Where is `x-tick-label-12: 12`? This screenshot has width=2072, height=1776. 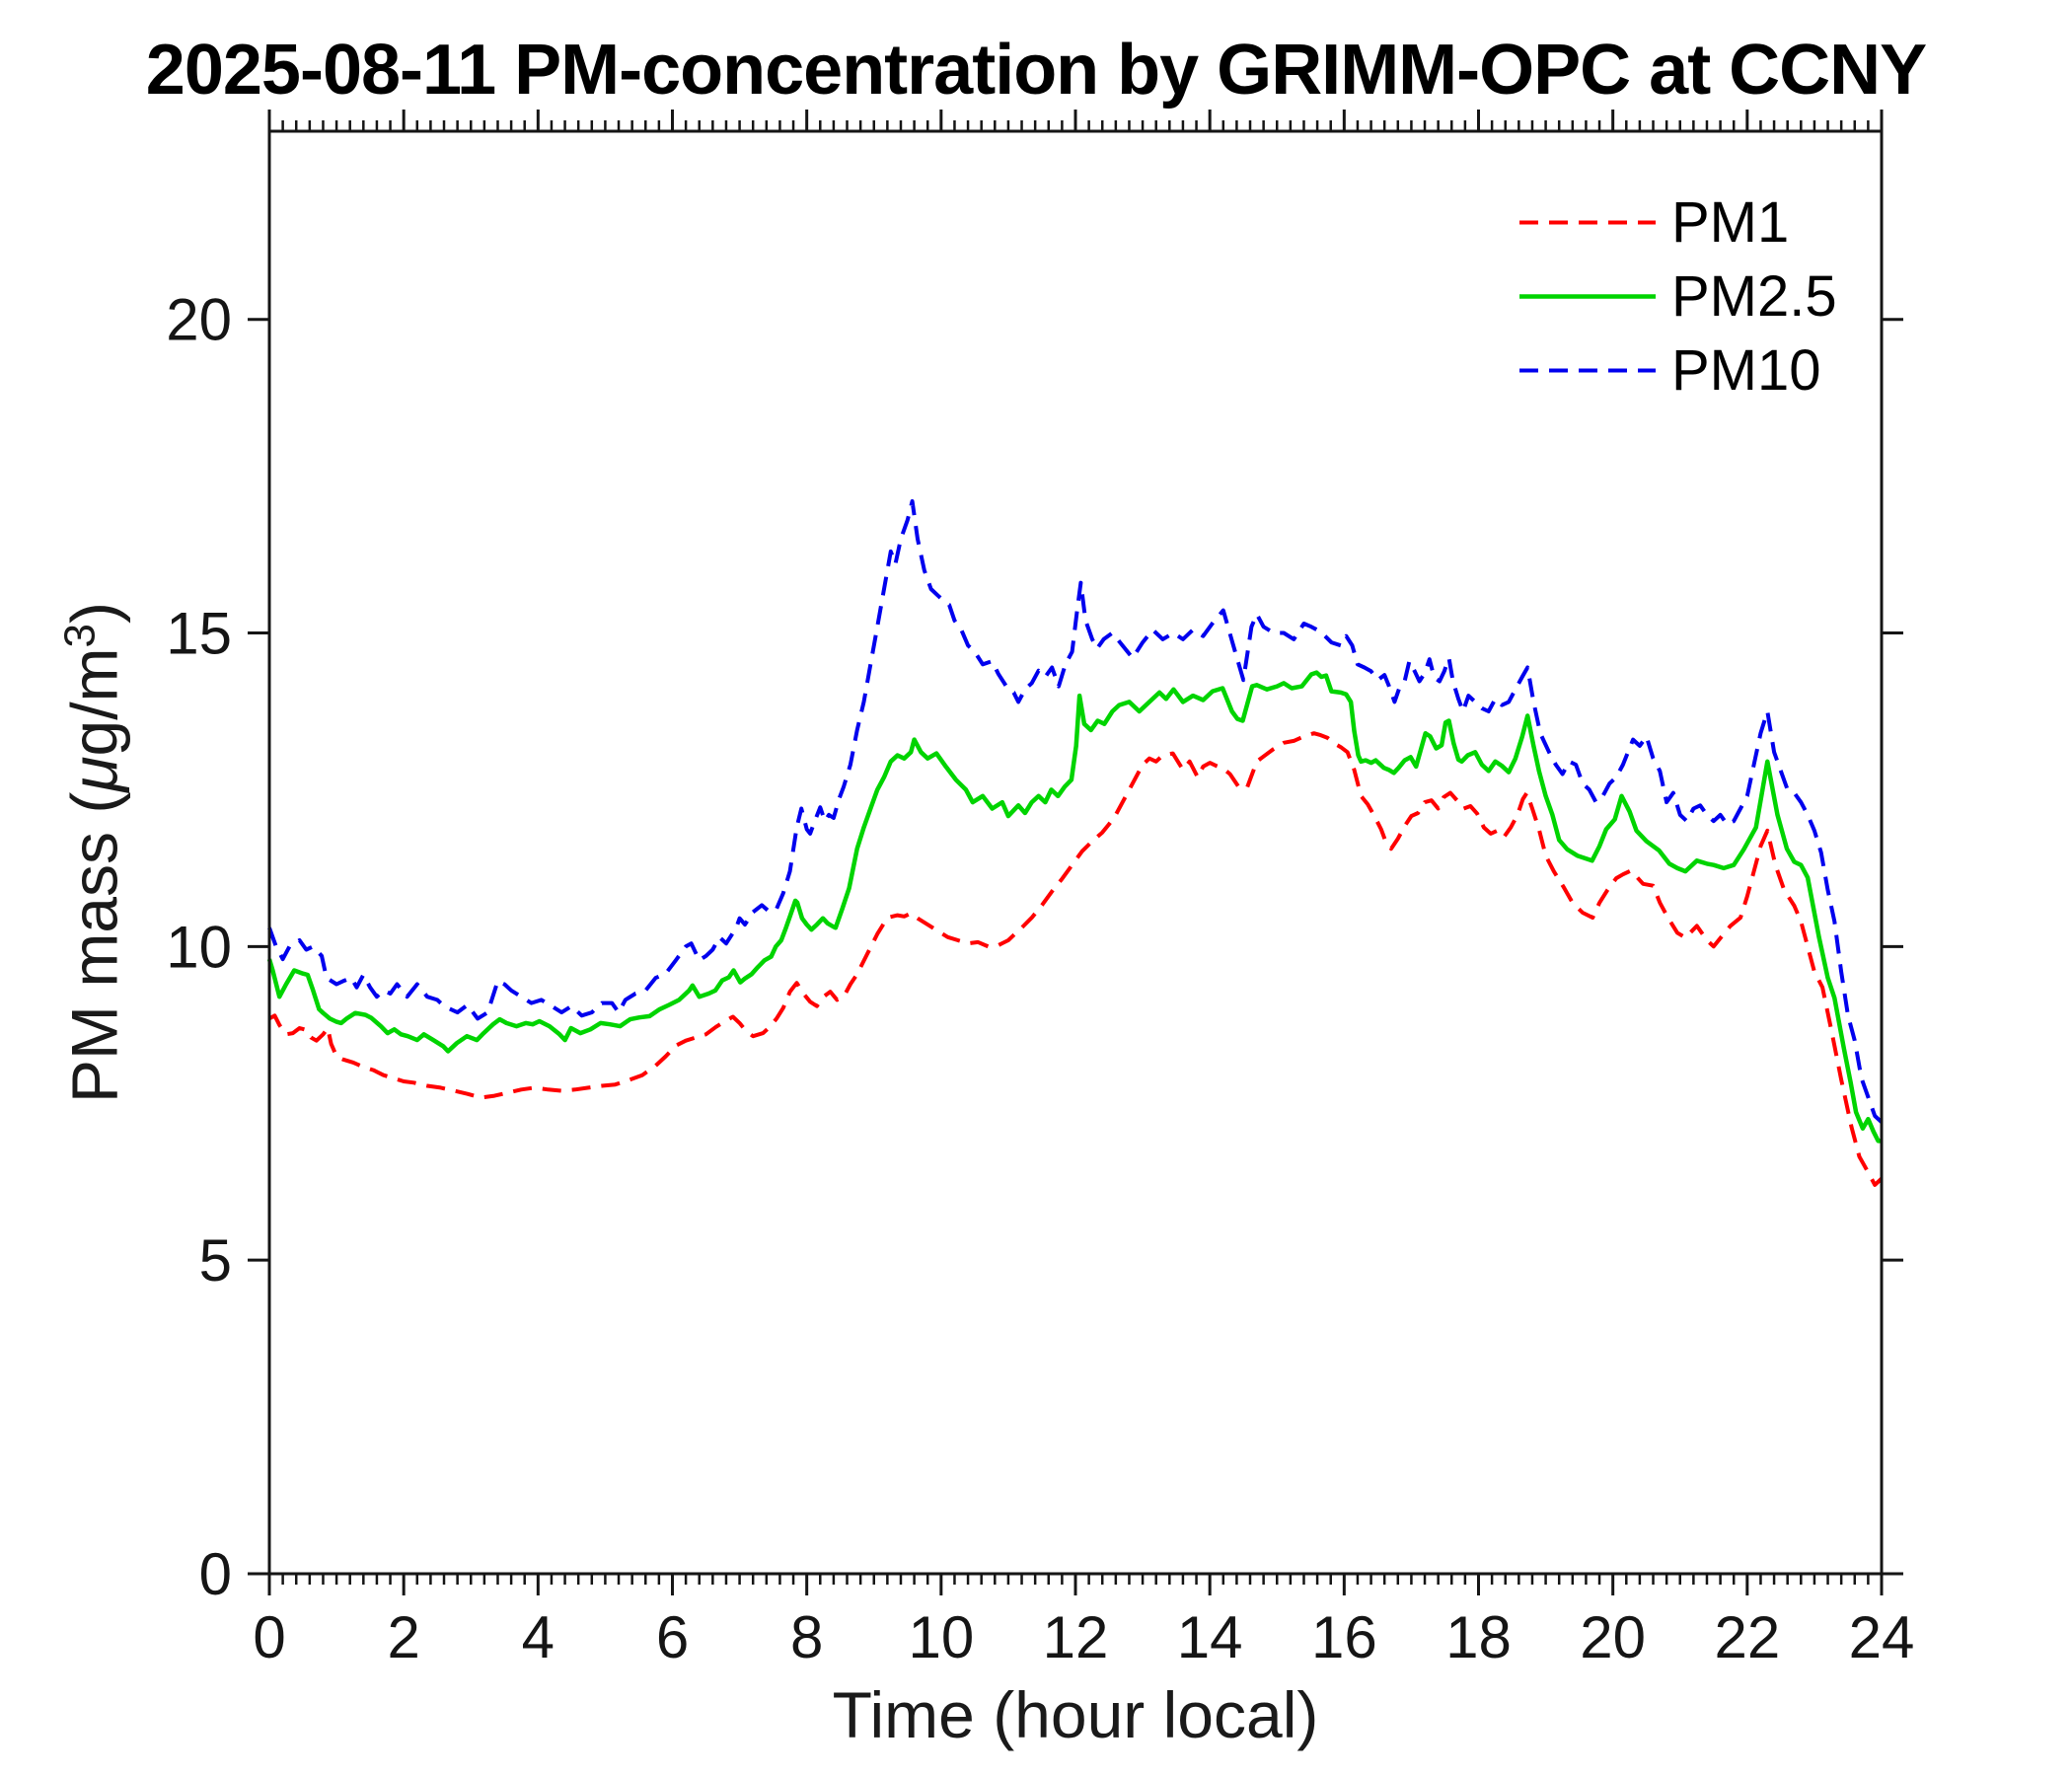
x-tick-label-12: 12 is located at coordinates (1076, 1637).